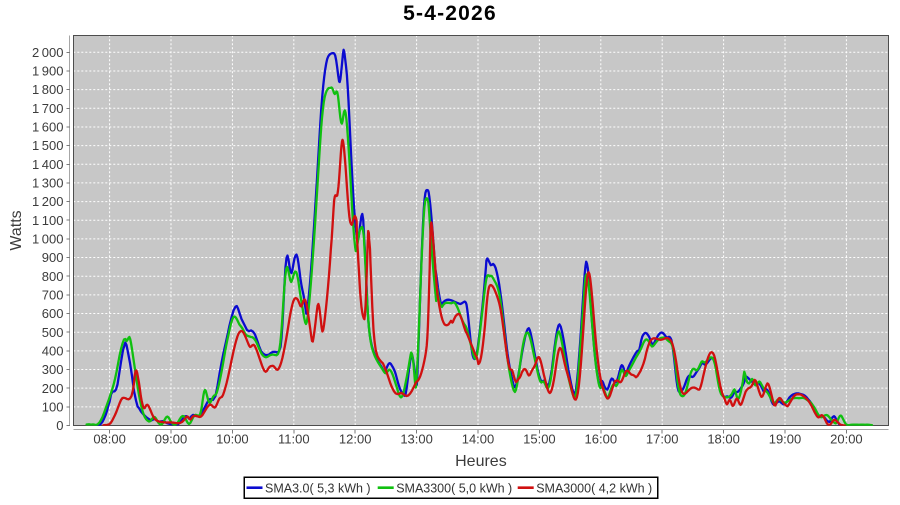 The height and width of the screenshot is (505, 900). I want to click on svg-text: 1 800, so click(48, 89).